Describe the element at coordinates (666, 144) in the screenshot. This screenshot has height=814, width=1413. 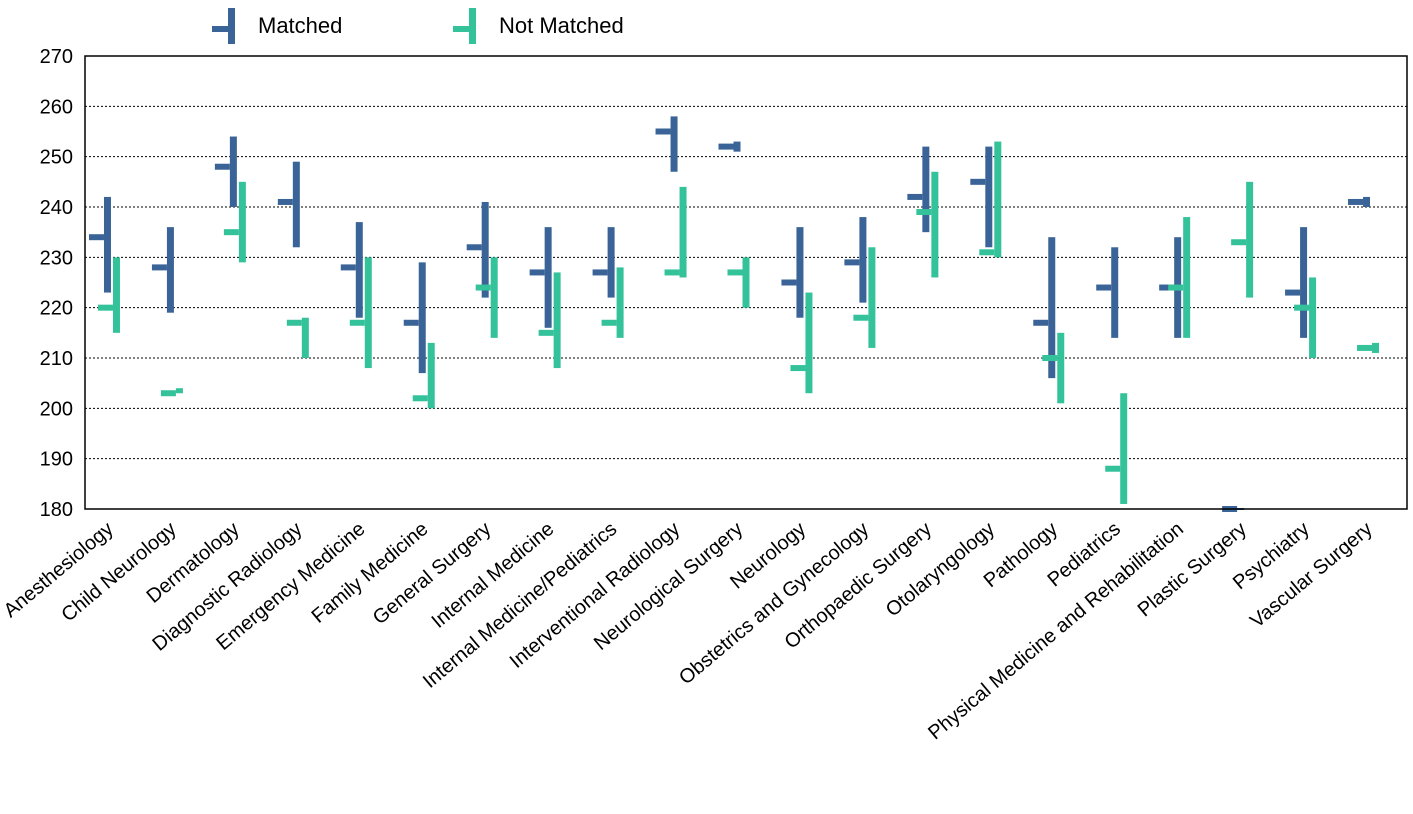
I see `matched-range-interventional-radiology` at that location.